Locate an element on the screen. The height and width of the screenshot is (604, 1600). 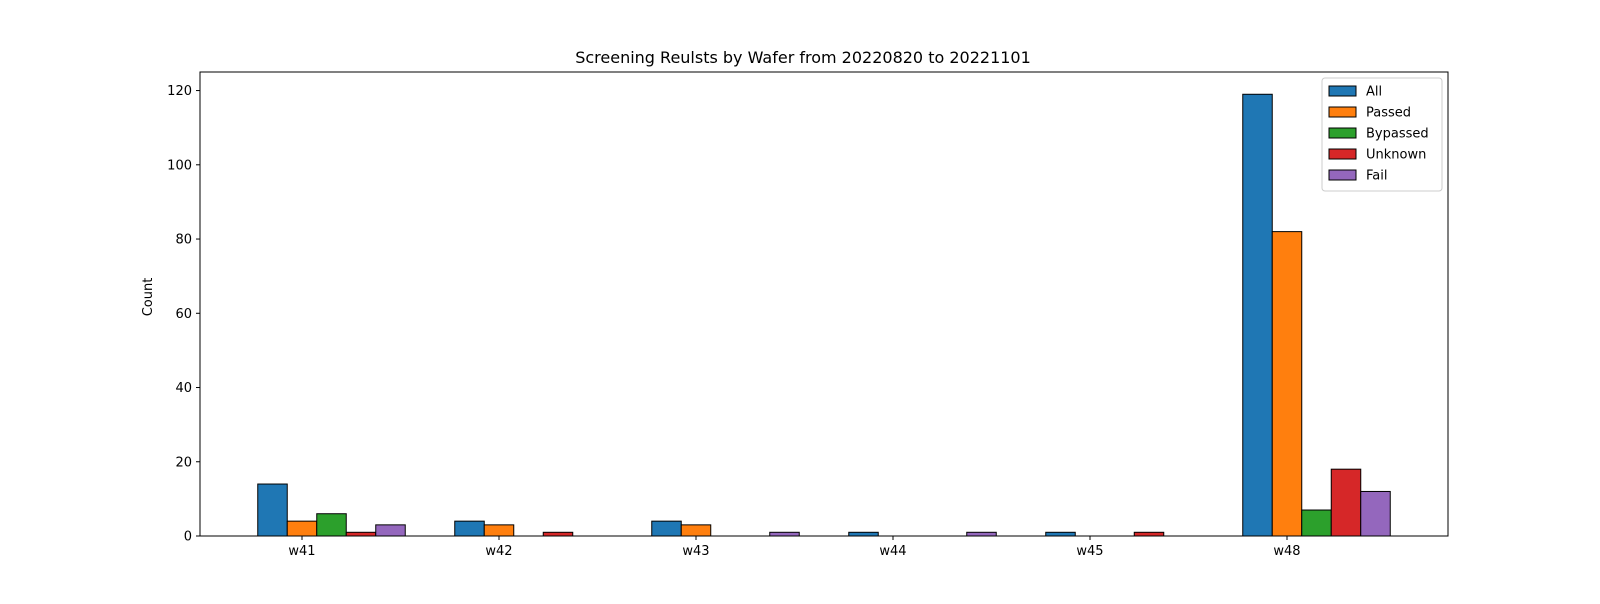
y-tick-label: 0 is located at coordinates (188, 537).